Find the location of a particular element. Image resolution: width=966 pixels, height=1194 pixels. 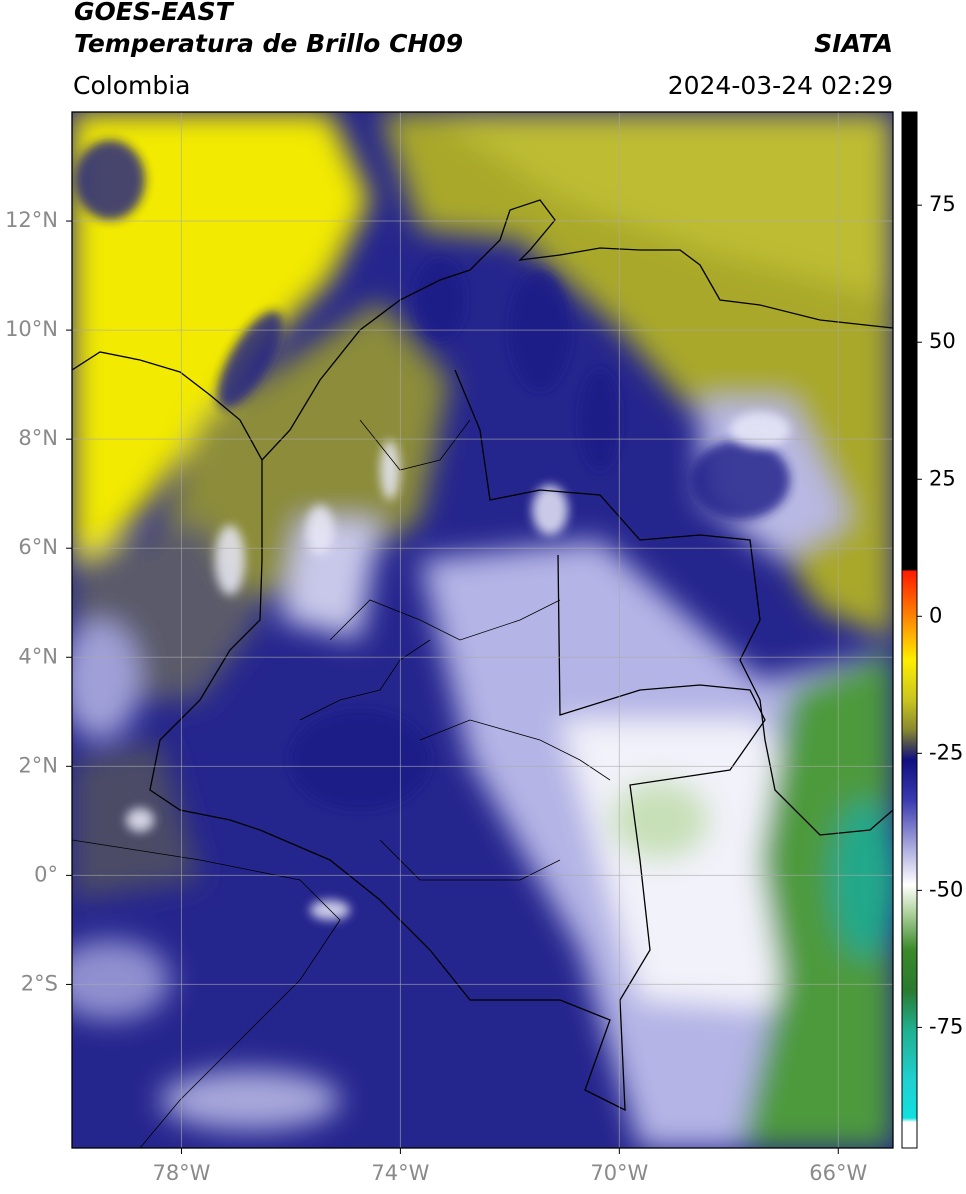

x-tick-label: 74°W is located at coordinates (400, 1173).